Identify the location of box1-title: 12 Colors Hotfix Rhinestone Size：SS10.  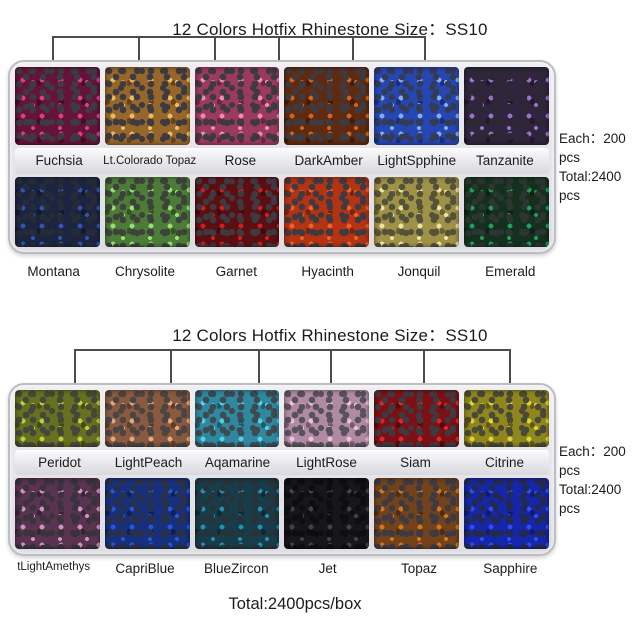
(330, 29).